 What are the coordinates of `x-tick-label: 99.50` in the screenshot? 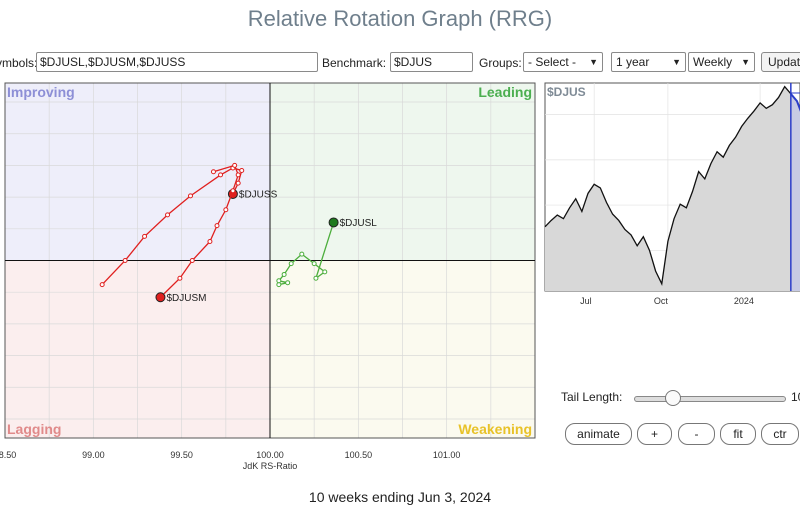 It's located at (181, 455).